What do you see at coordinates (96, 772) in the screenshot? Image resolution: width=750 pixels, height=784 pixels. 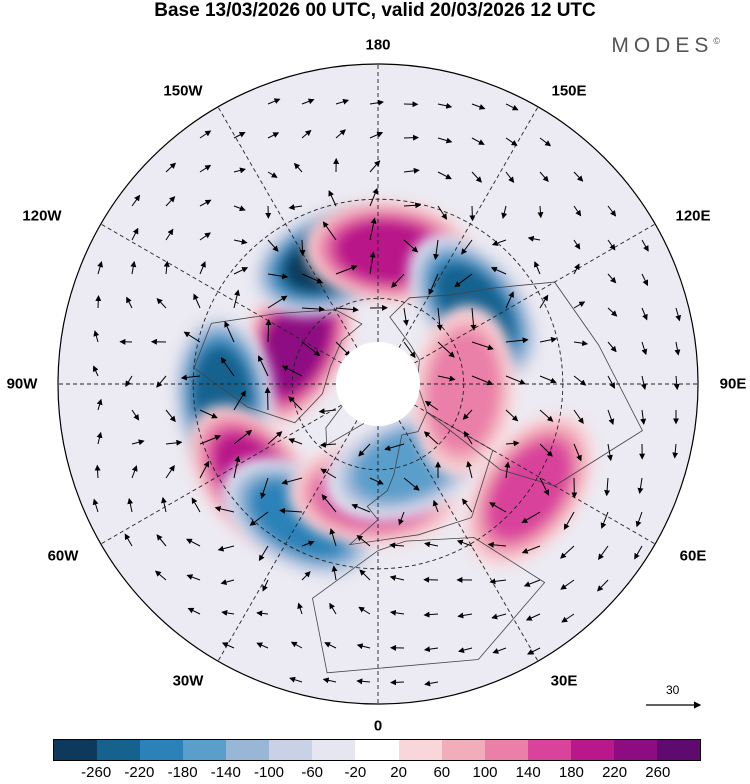 I see `colorbar-tick-label: -260` at bounding box center [96, 772].